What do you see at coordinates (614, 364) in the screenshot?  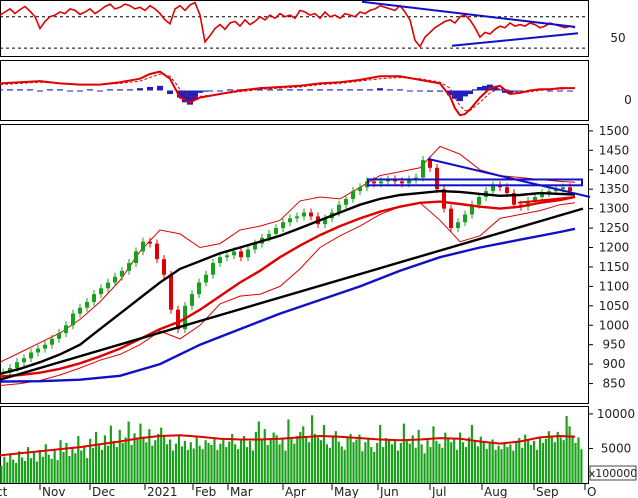 I see `price-tick-label: 900` at bounding box center [614, 364].